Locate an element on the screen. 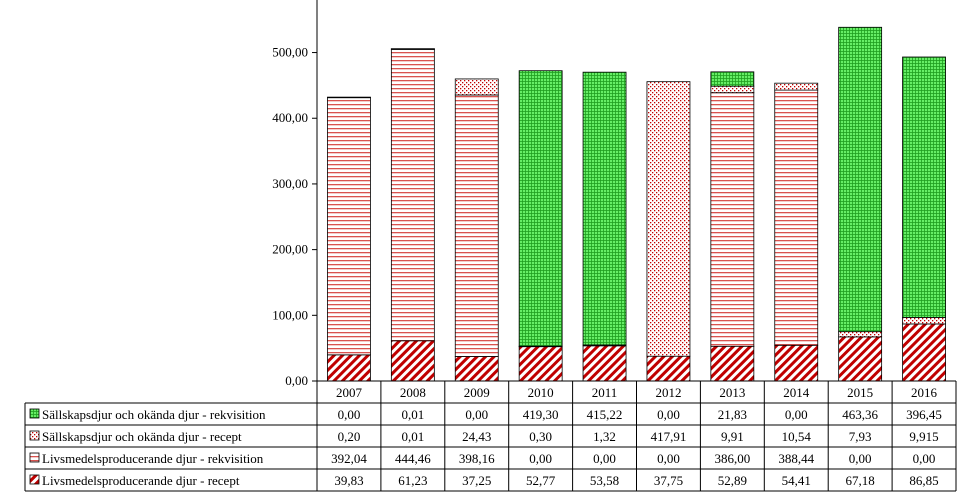  axis-layer: 0,00 100,00 200,00 300,00 400,00 500,00 is located at coordinates (295, 194).